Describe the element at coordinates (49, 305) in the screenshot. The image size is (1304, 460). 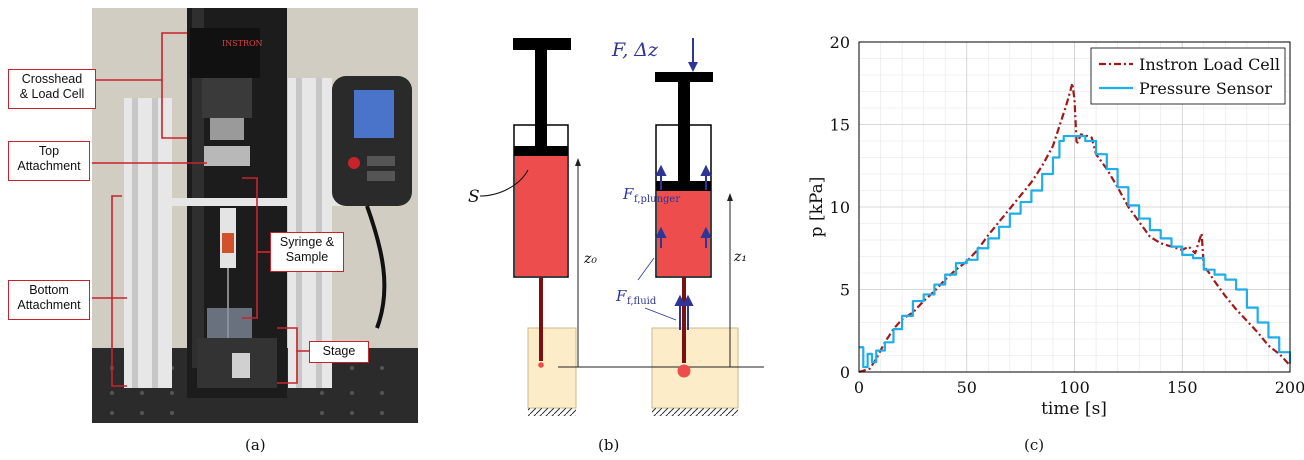
I see `callout-bottom-line2: Attachment` at that location.